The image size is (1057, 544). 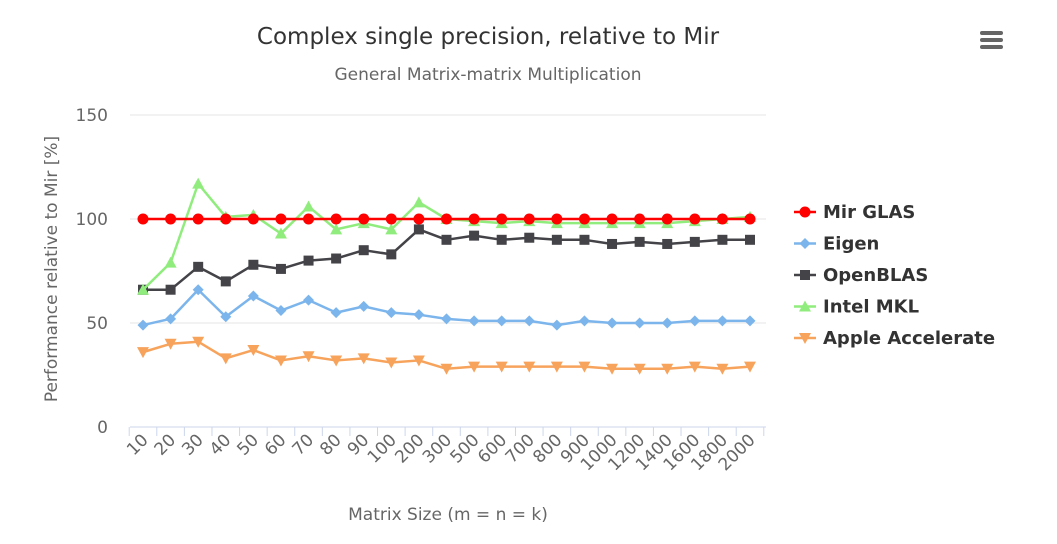 I want to click on chart-subtitle: General Matrix-matrix Multiplication, so click(x=488, y=75).